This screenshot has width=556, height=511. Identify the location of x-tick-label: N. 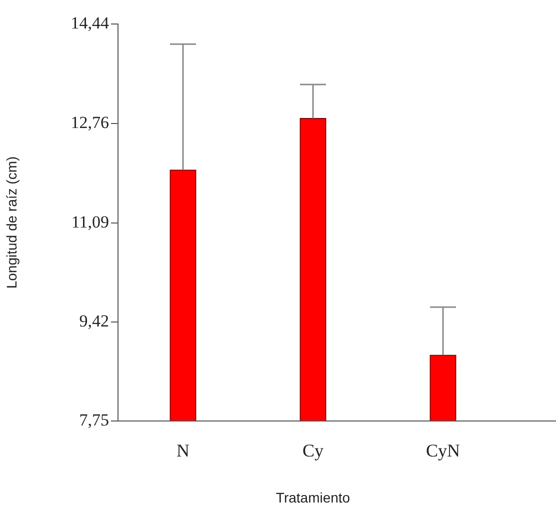
(183, 450).